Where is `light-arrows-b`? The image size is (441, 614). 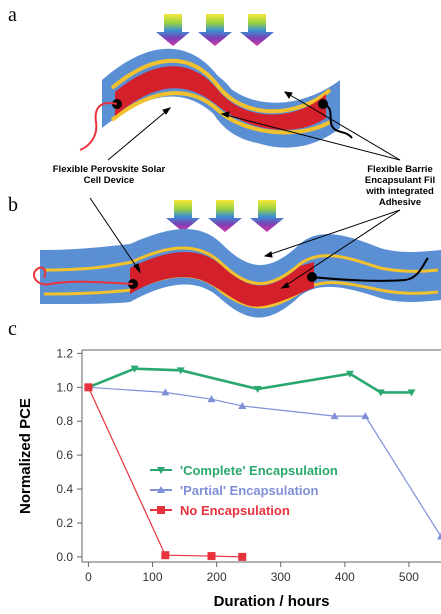 light-arrows-b is located at coordinates (225, 216).